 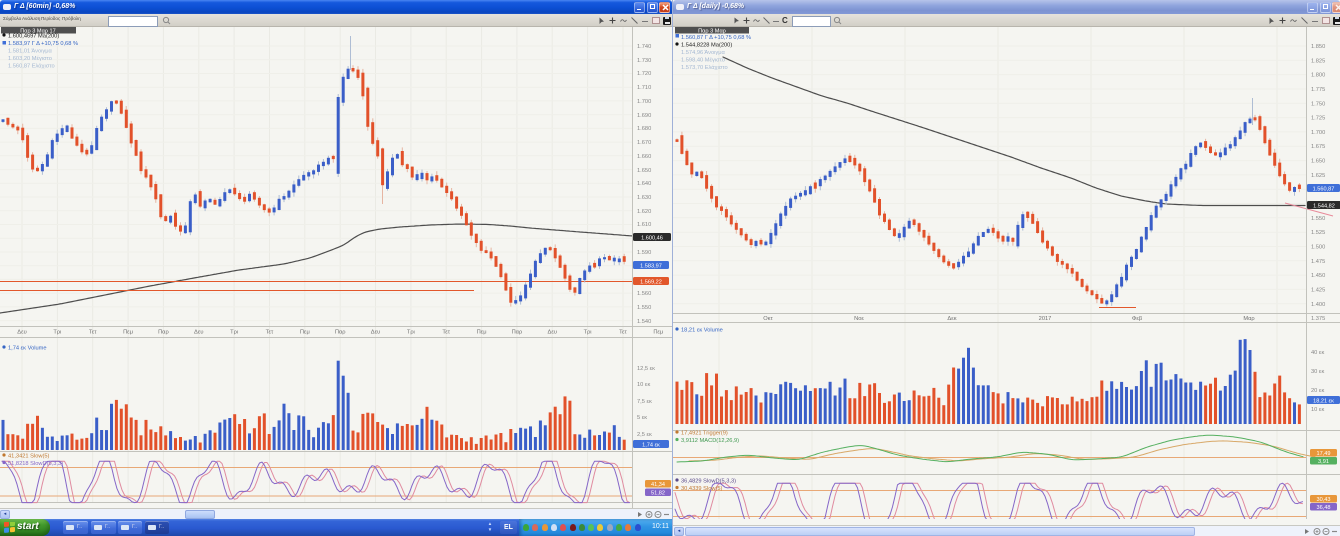 What do you see at coordinates (708, 482) in the screenshot?
I see `svg-text: 36,4829 SlowD(5,3,3)` at bounding box center [708, 482].